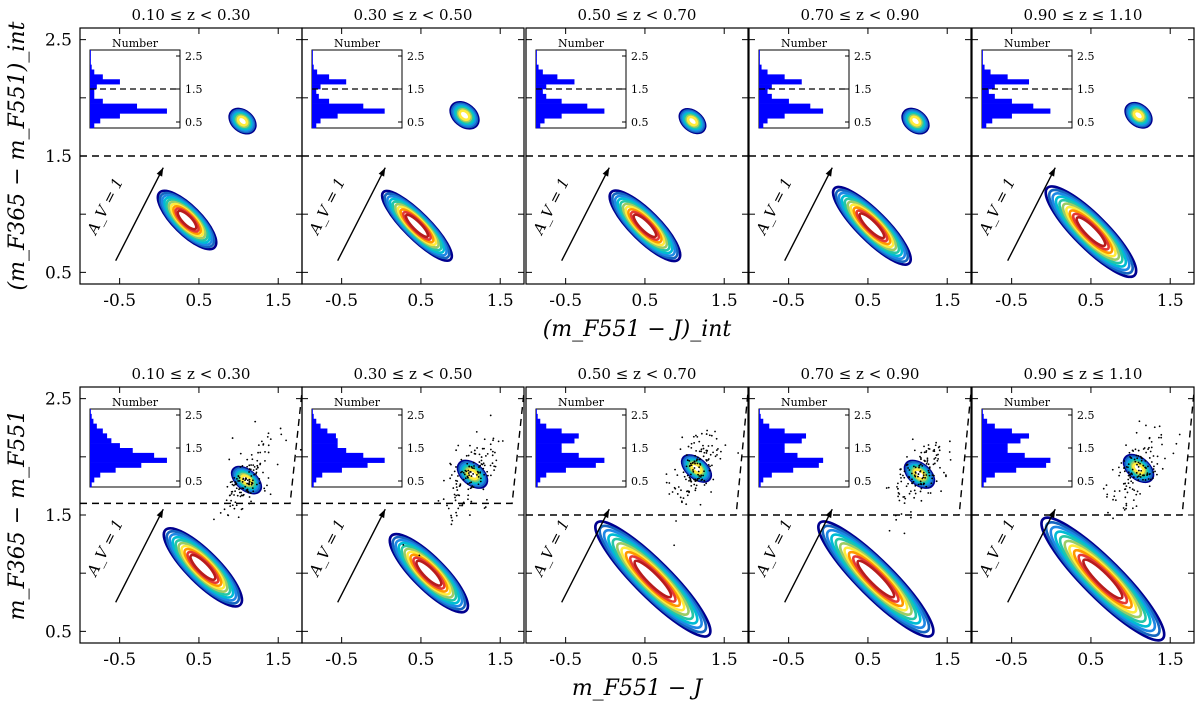 This screenshot has height=707, width=1200. I want to click on scatter-points, so click(918, 486).